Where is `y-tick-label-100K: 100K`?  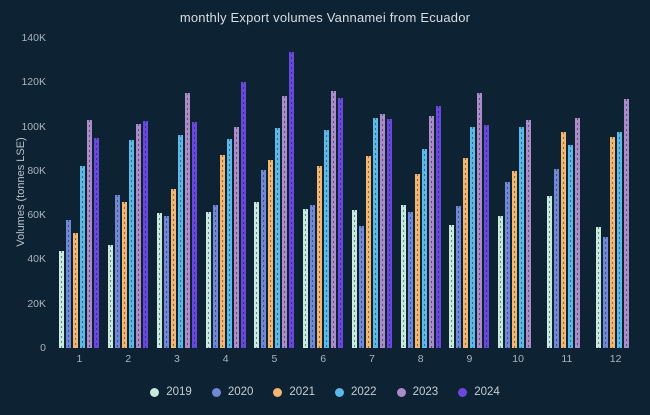 y-tick-label-100K: 100K is located at coordinates (33, 126).